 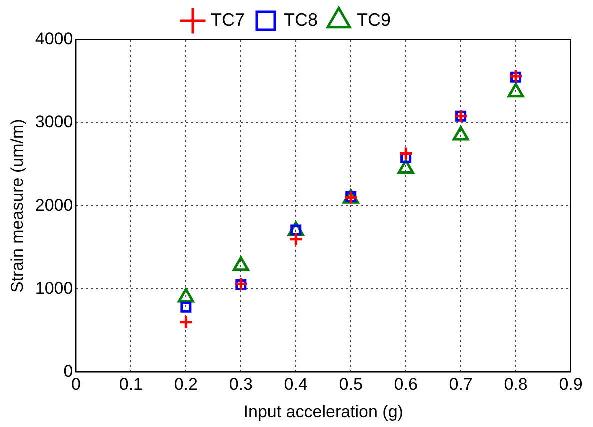 I want to click on x-tick-label: 0.7, so click(x=461, y=384).